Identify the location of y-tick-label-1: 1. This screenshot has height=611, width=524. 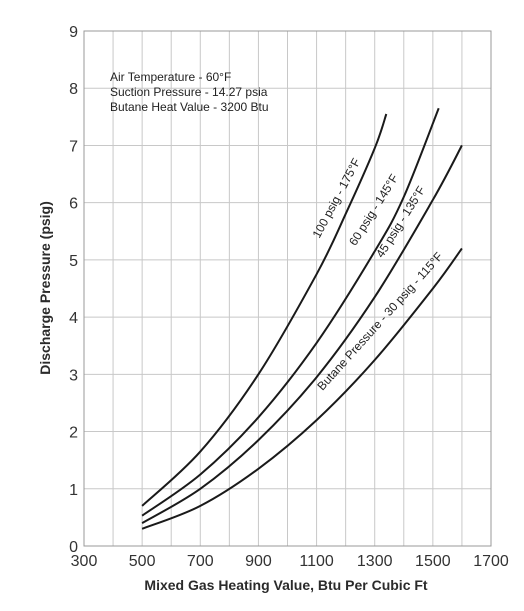
(73, 490).